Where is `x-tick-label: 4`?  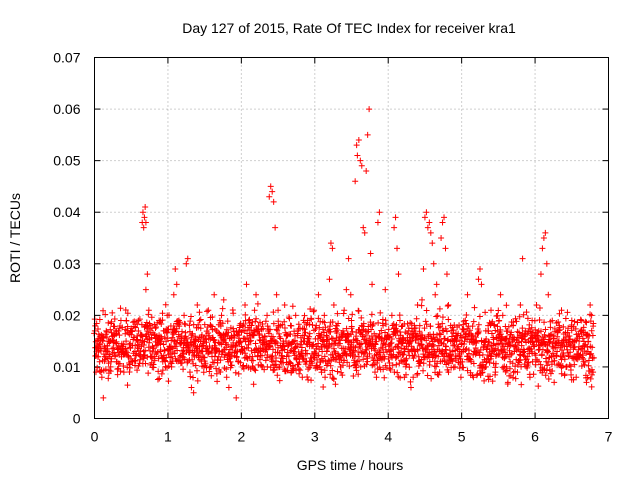
x-tick-label: 4 is located at coordinates (388, 437).